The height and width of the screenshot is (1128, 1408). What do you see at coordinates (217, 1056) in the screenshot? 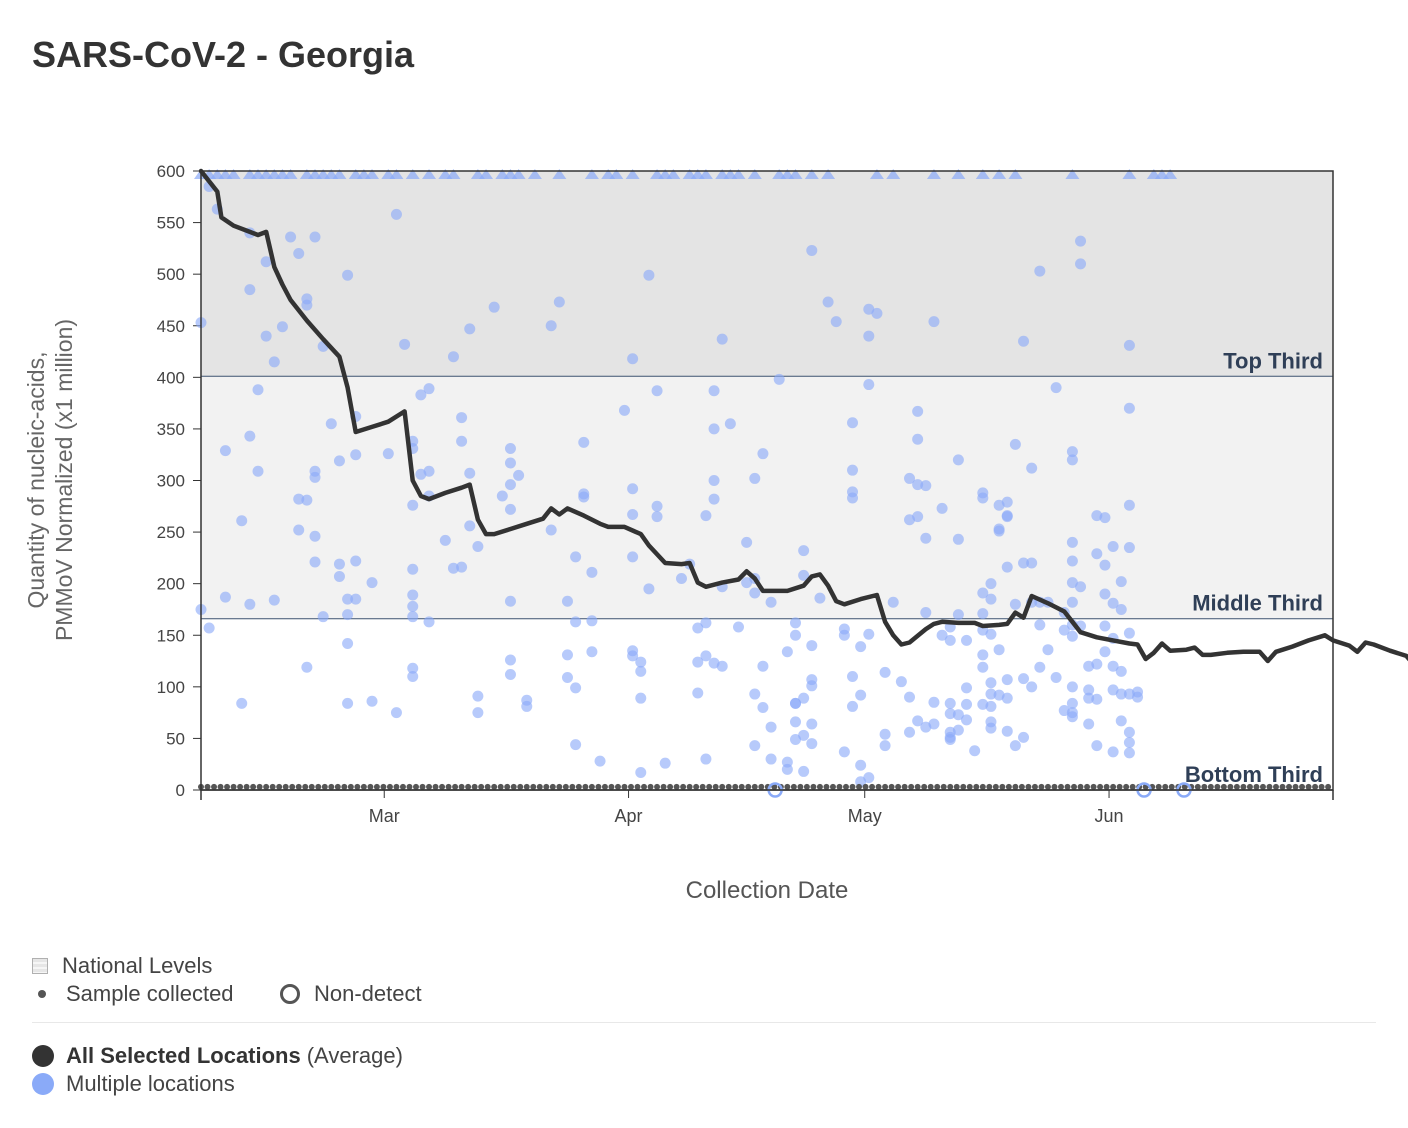
I see `legend-item-all-selected: All Selected Locations (Average)` at bounding box center [217, 1056].